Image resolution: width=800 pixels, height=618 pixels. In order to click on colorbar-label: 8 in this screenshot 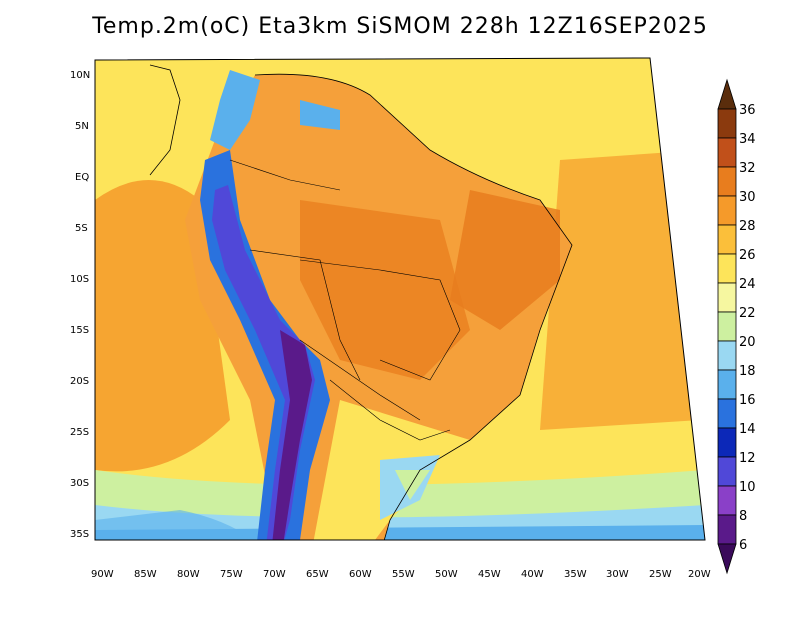, I will do `click(743, 516)`.